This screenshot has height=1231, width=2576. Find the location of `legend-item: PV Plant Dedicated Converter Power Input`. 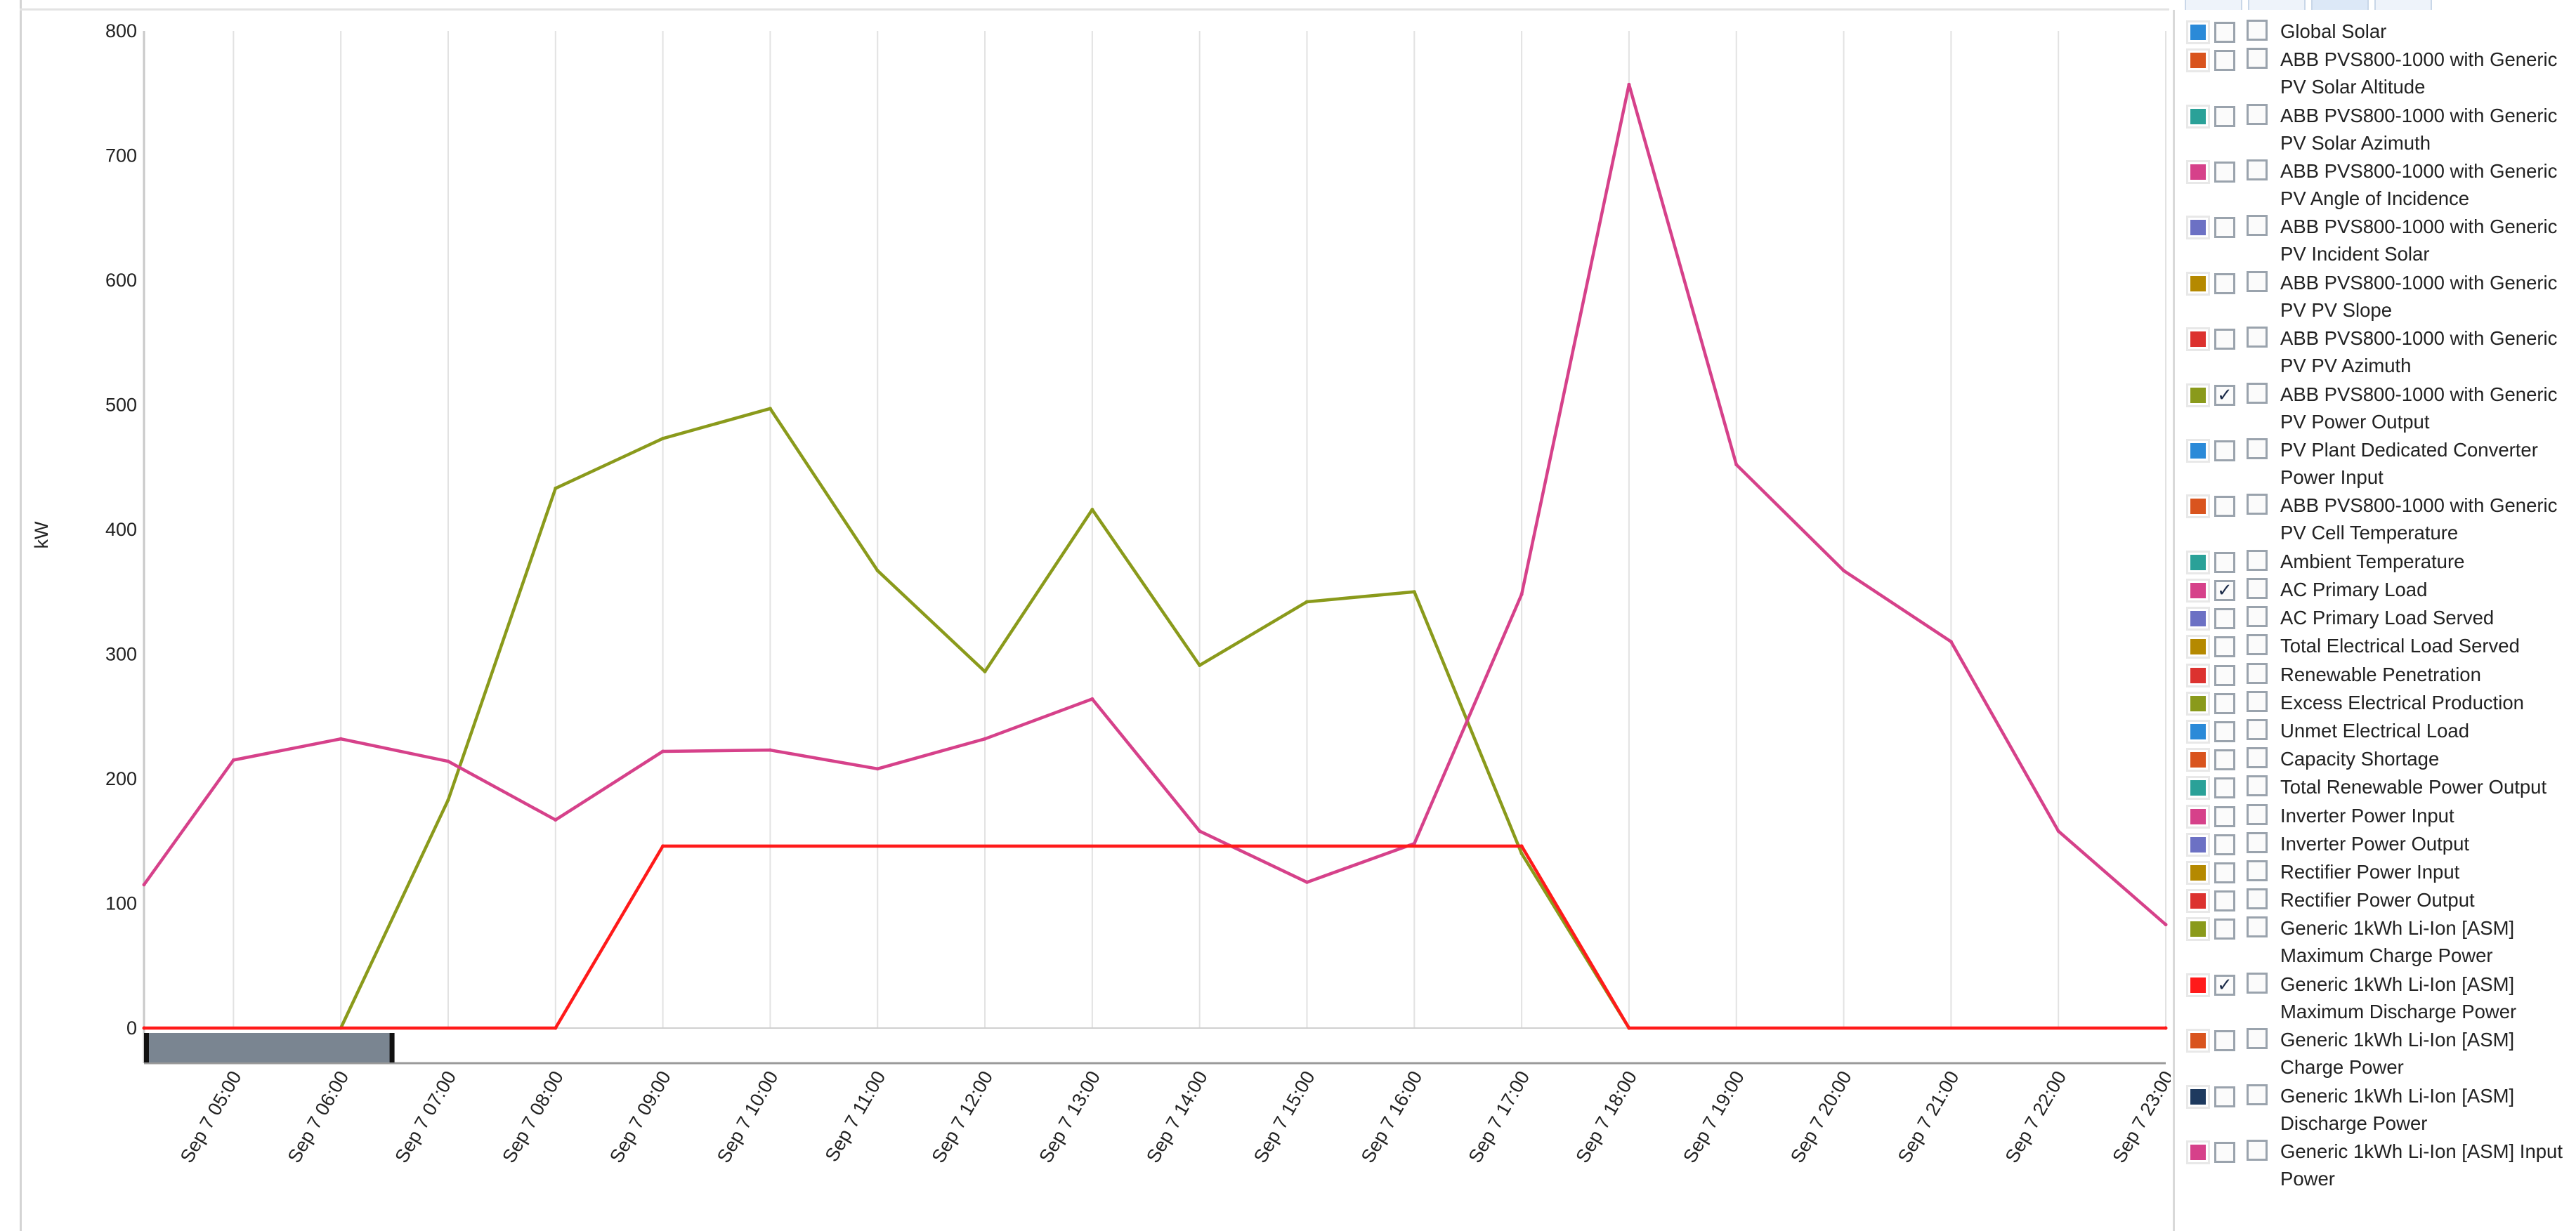

legend-item: PV Plant Dedicated Converter Power Input is located at coordinates (2377, 466).